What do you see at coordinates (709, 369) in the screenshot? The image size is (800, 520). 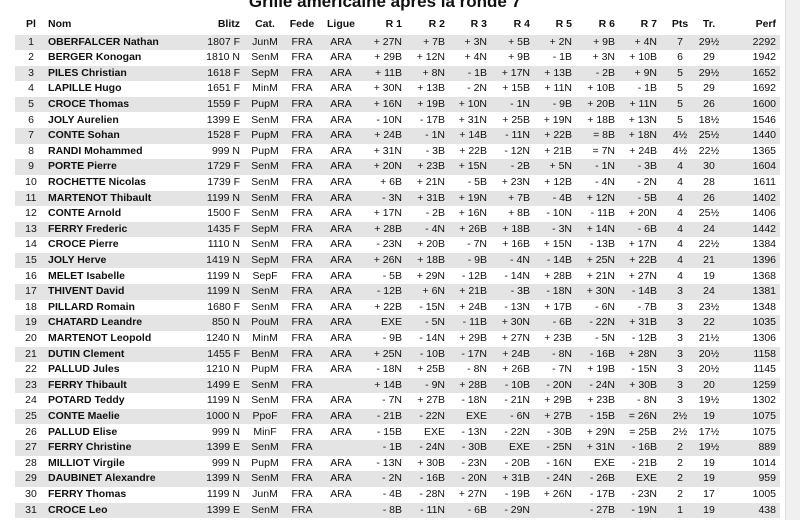 I see `cell: 20½` at bounding box center [709, 369].